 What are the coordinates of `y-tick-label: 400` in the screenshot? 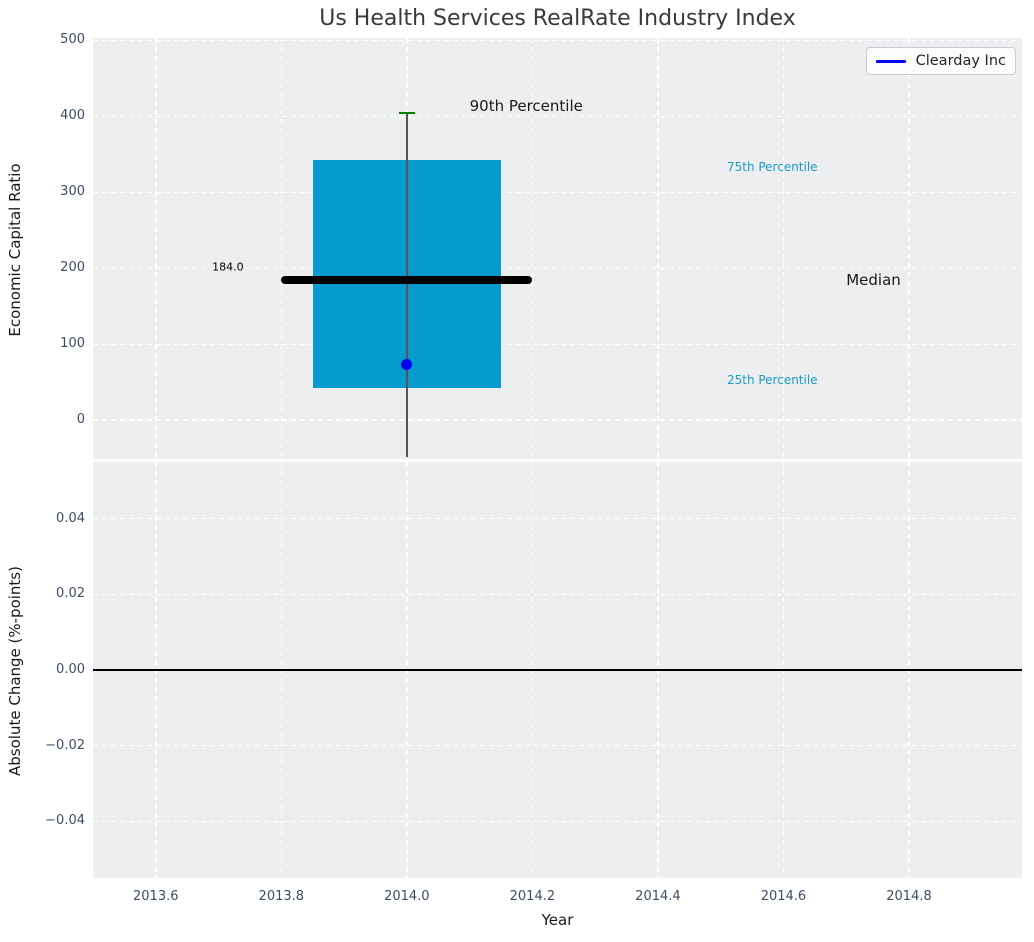 It's located at (72, 116).